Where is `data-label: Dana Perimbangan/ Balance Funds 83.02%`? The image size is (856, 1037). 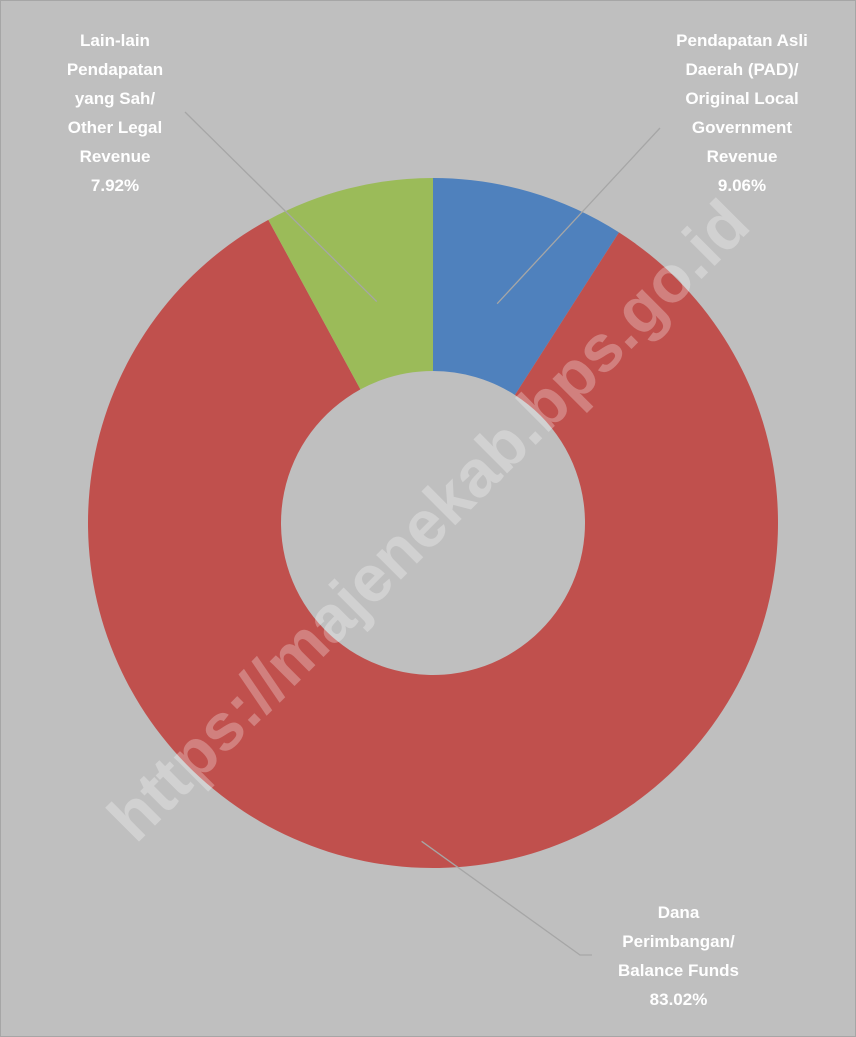 data-label: Dana Perimbangan/ Balance Funds 83.02% is located at coordinates (678, 956).